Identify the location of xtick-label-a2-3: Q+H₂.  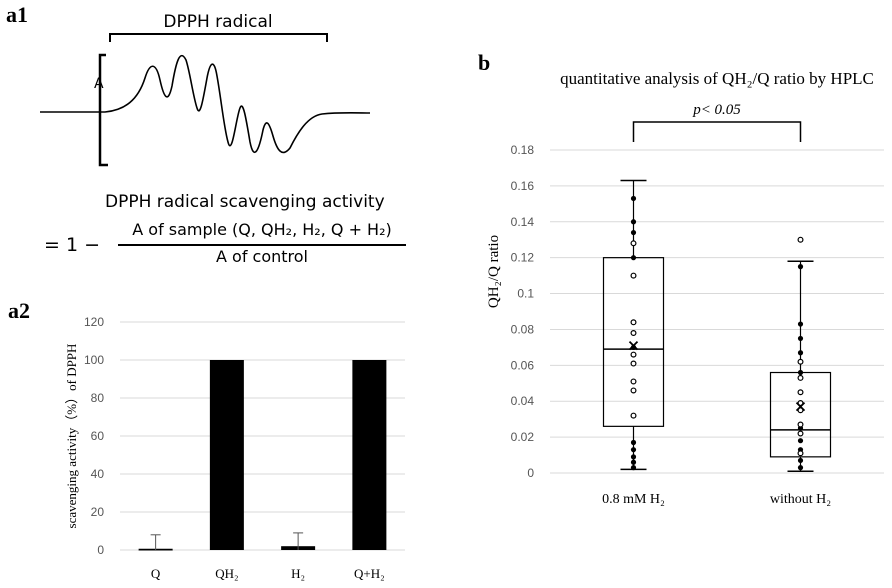
(369, 573).